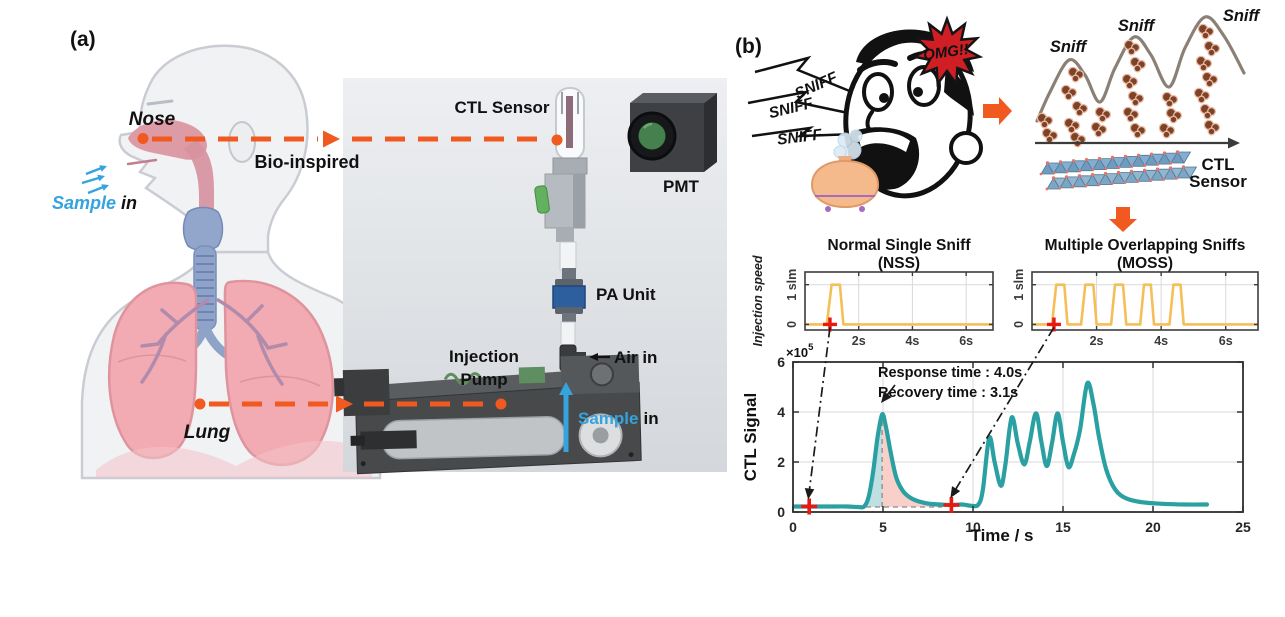  I want to click on syringe-plunger, so click(388, 440).